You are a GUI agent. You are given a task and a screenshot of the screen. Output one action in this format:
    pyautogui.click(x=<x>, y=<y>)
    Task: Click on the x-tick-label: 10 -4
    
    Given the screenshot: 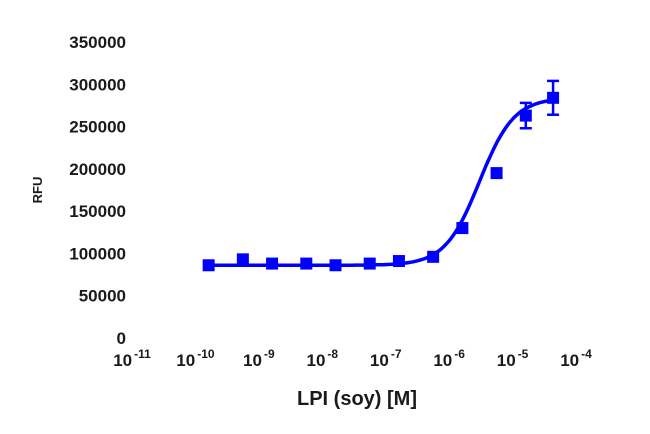 What is the action you would take?
    pyautogui.click(x=576, y=358)
    